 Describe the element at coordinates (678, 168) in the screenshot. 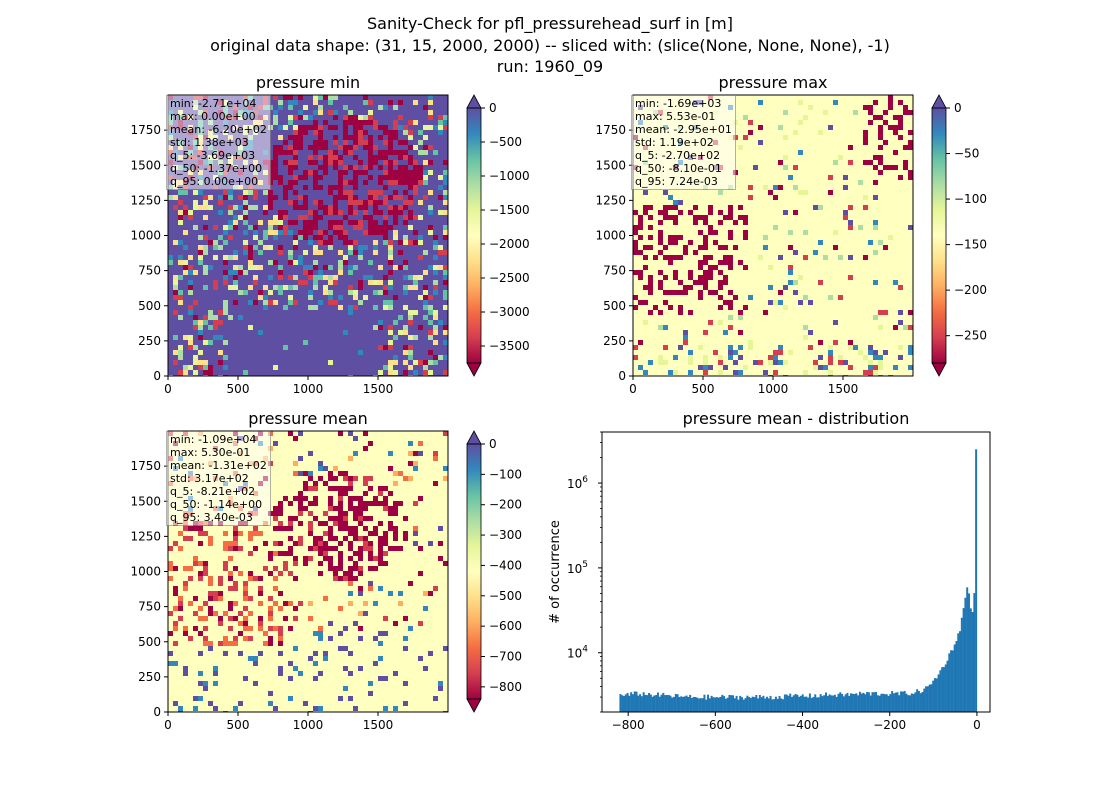

I see `stats-line: q_50: -8.10e-01` at that location.